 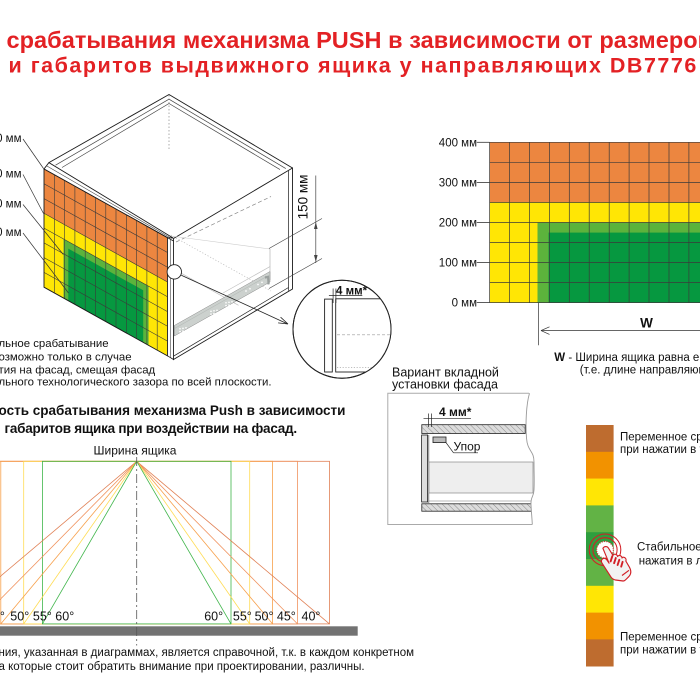 What do you see at coordinates (464, 304) in the screenshot?
I see `svg-text: 0 мм` at bounding box center [464, 304].